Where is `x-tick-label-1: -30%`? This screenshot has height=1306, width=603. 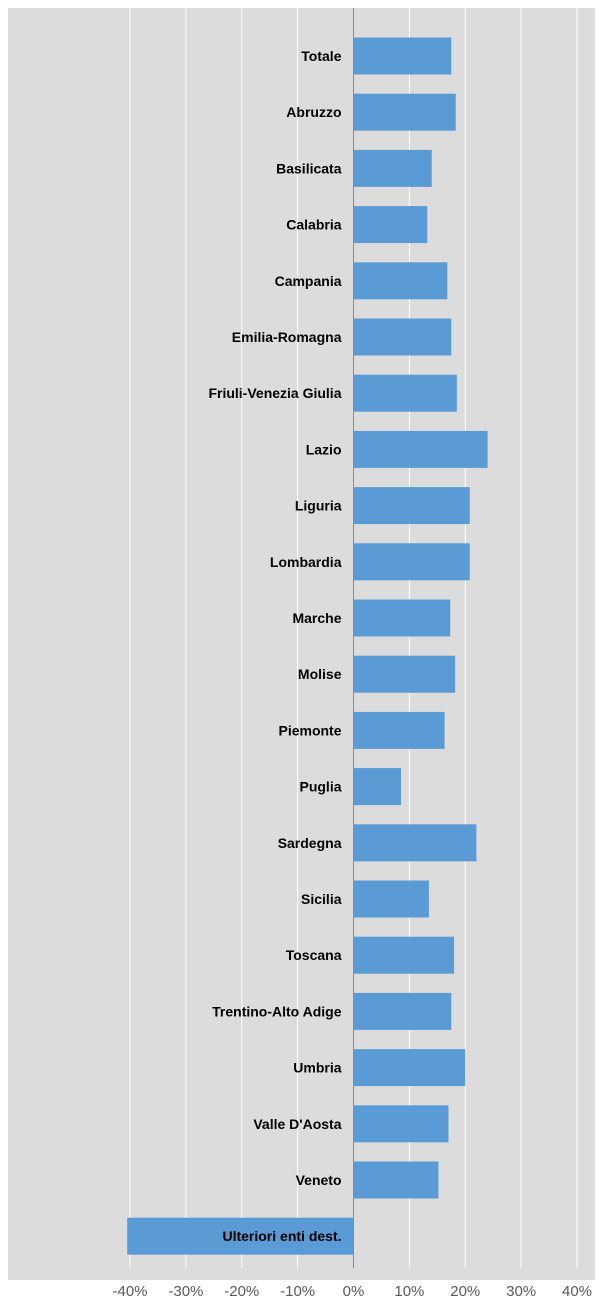 x-tick-label-1: -30% is located at coordinates (185, 1291).